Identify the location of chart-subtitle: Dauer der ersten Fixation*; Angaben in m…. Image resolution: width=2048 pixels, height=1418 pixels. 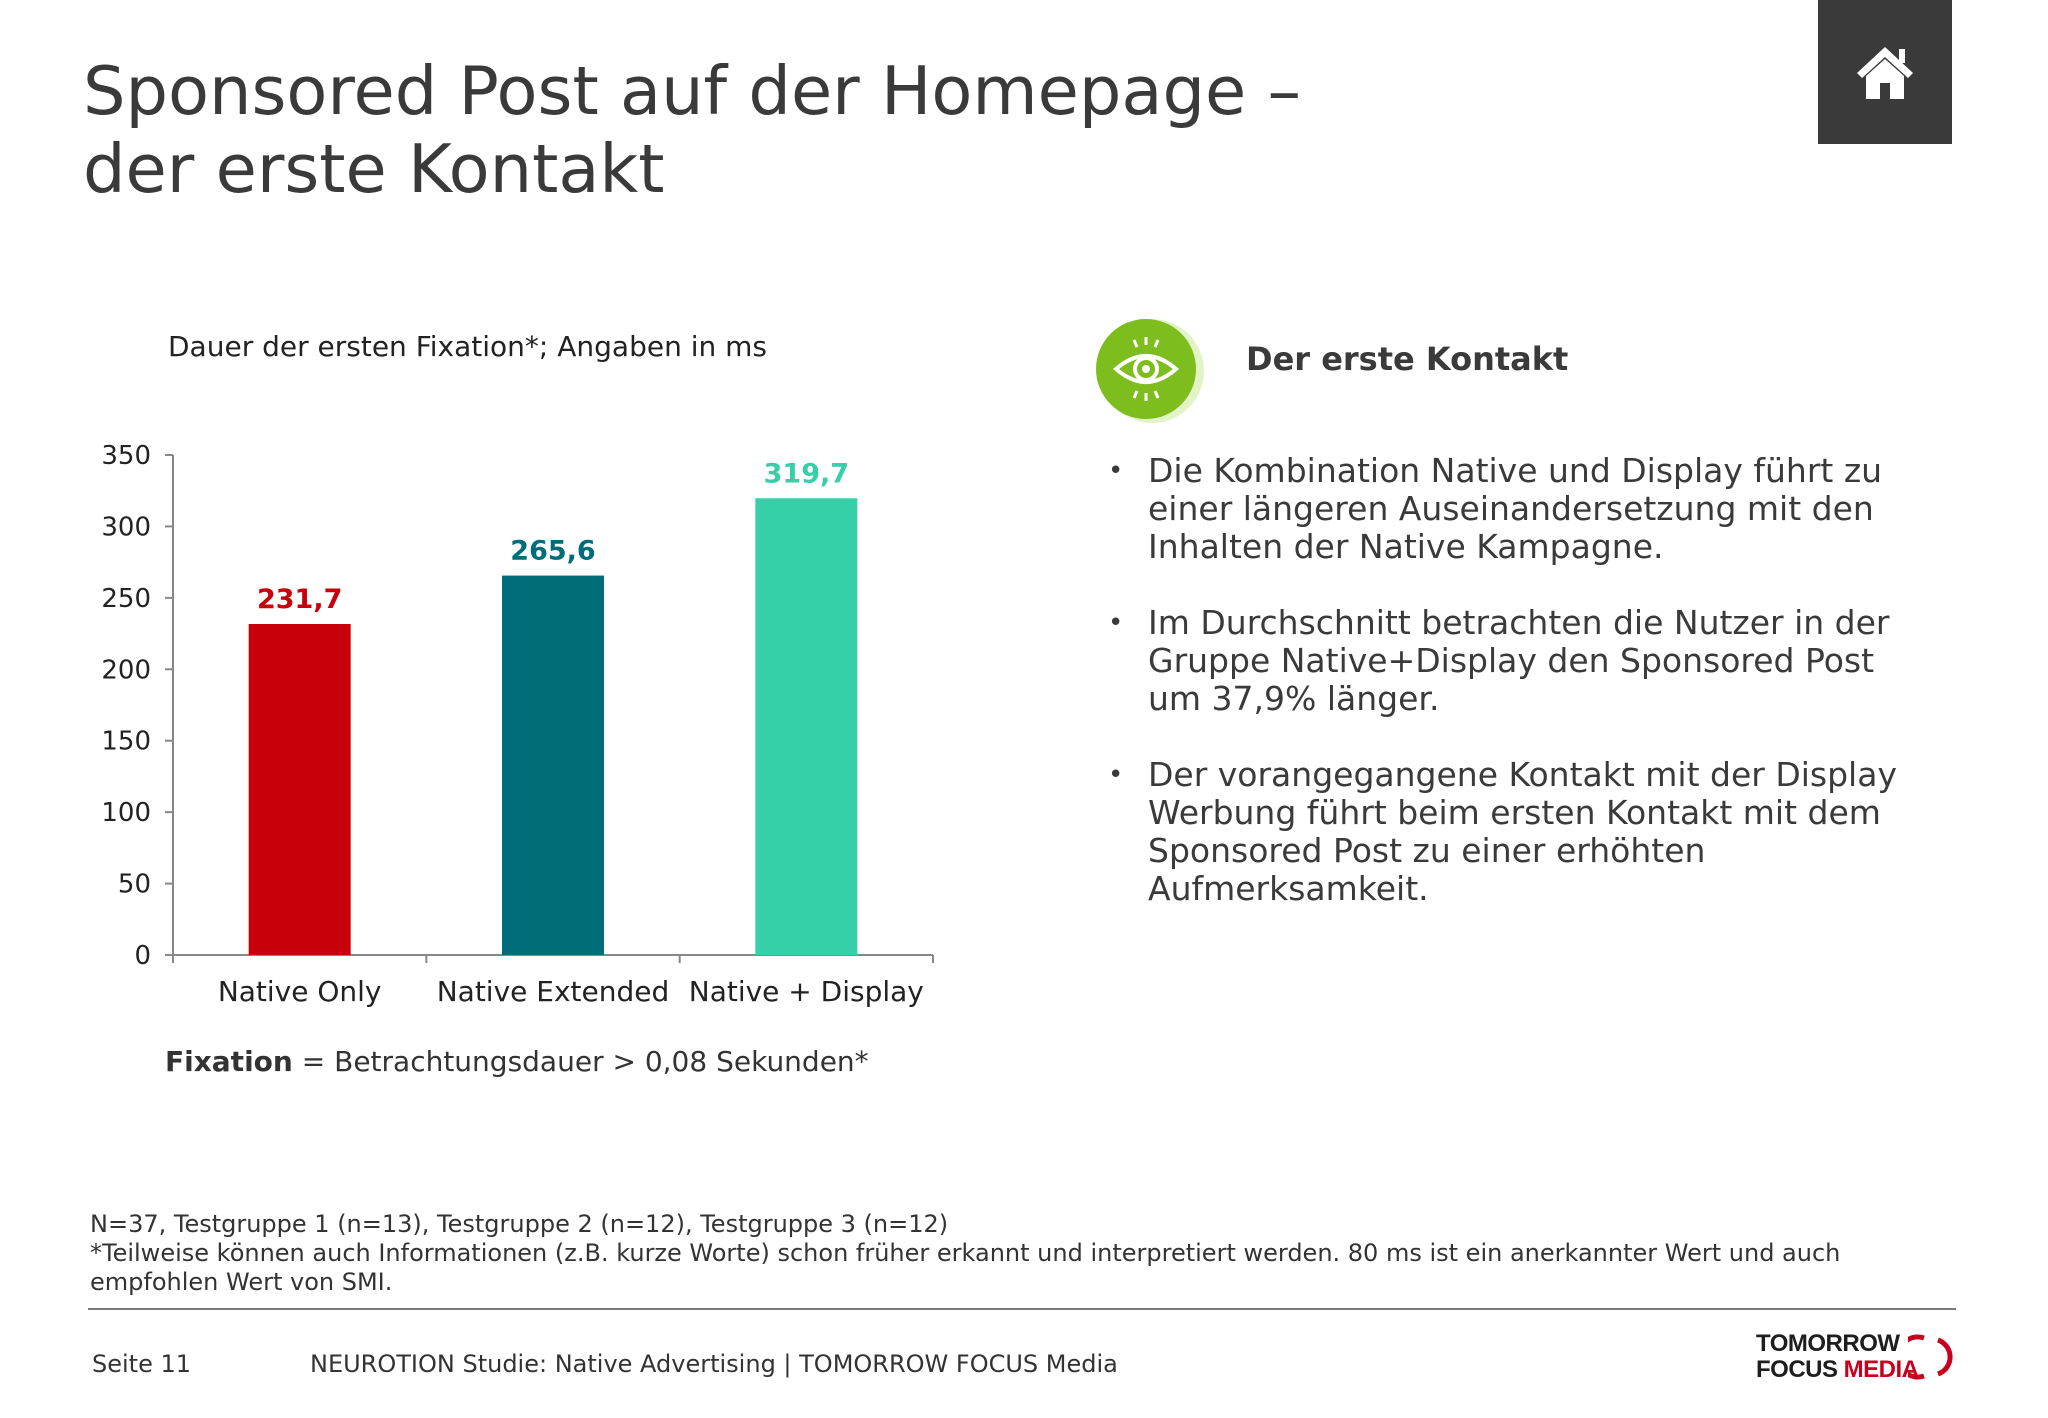
(468, 346).